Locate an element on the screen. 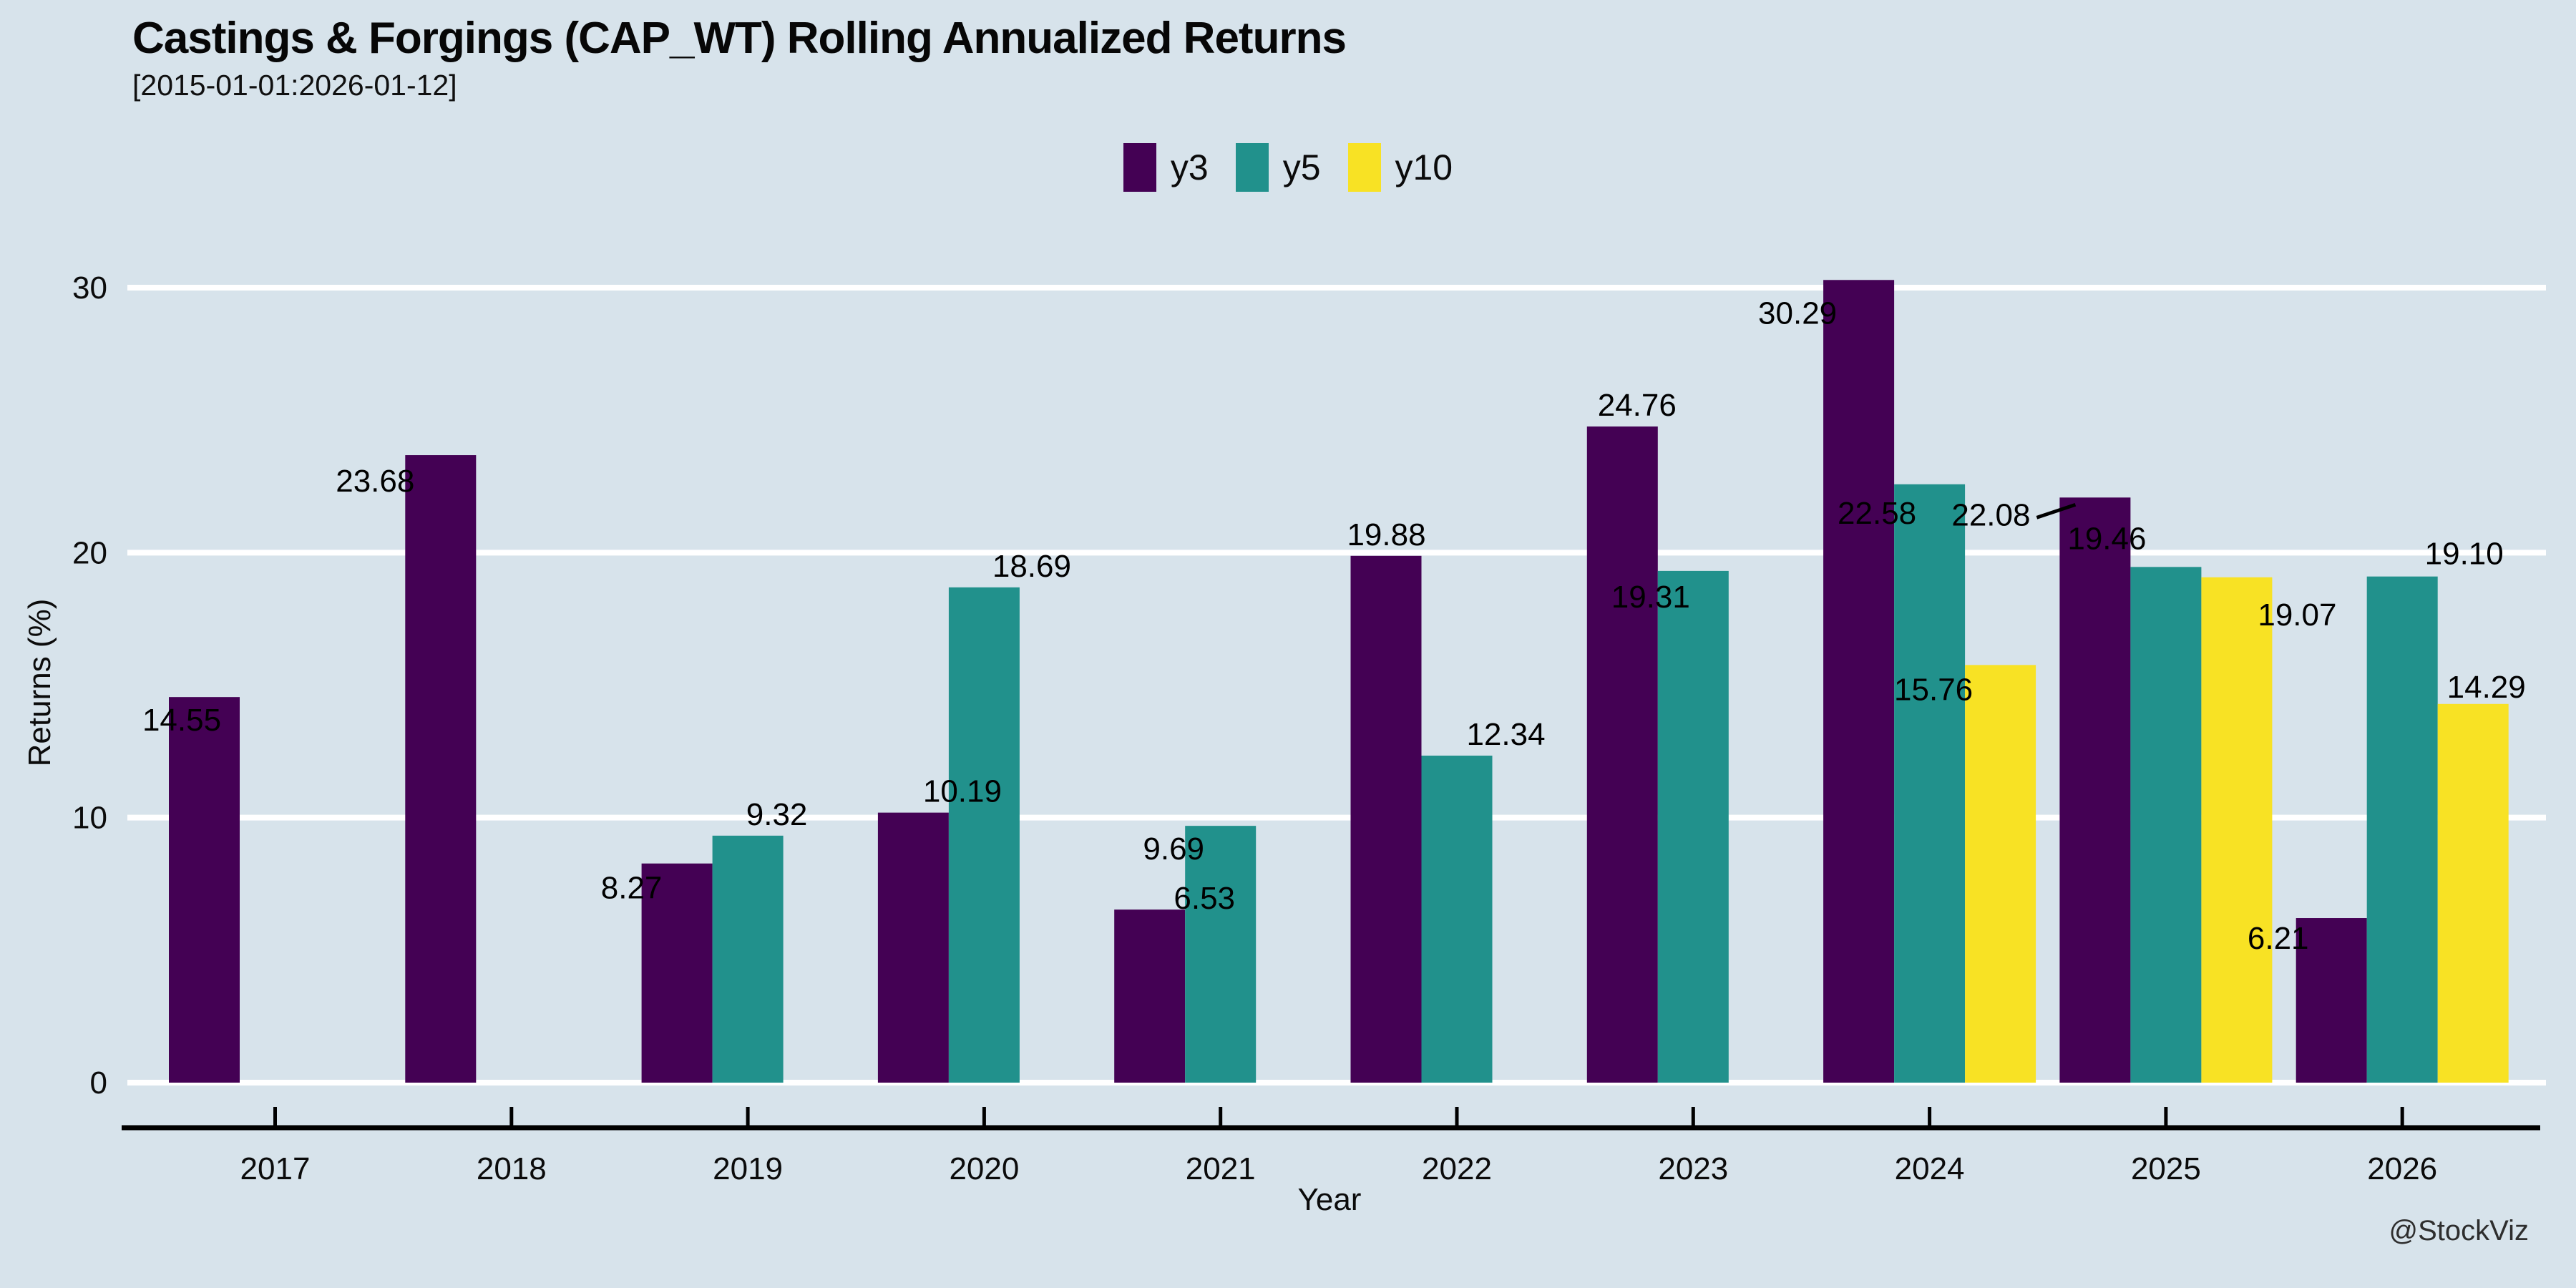 The image size is (2576, 1288). y-tick-label-20: 20 is located at coordinates (89, 552).